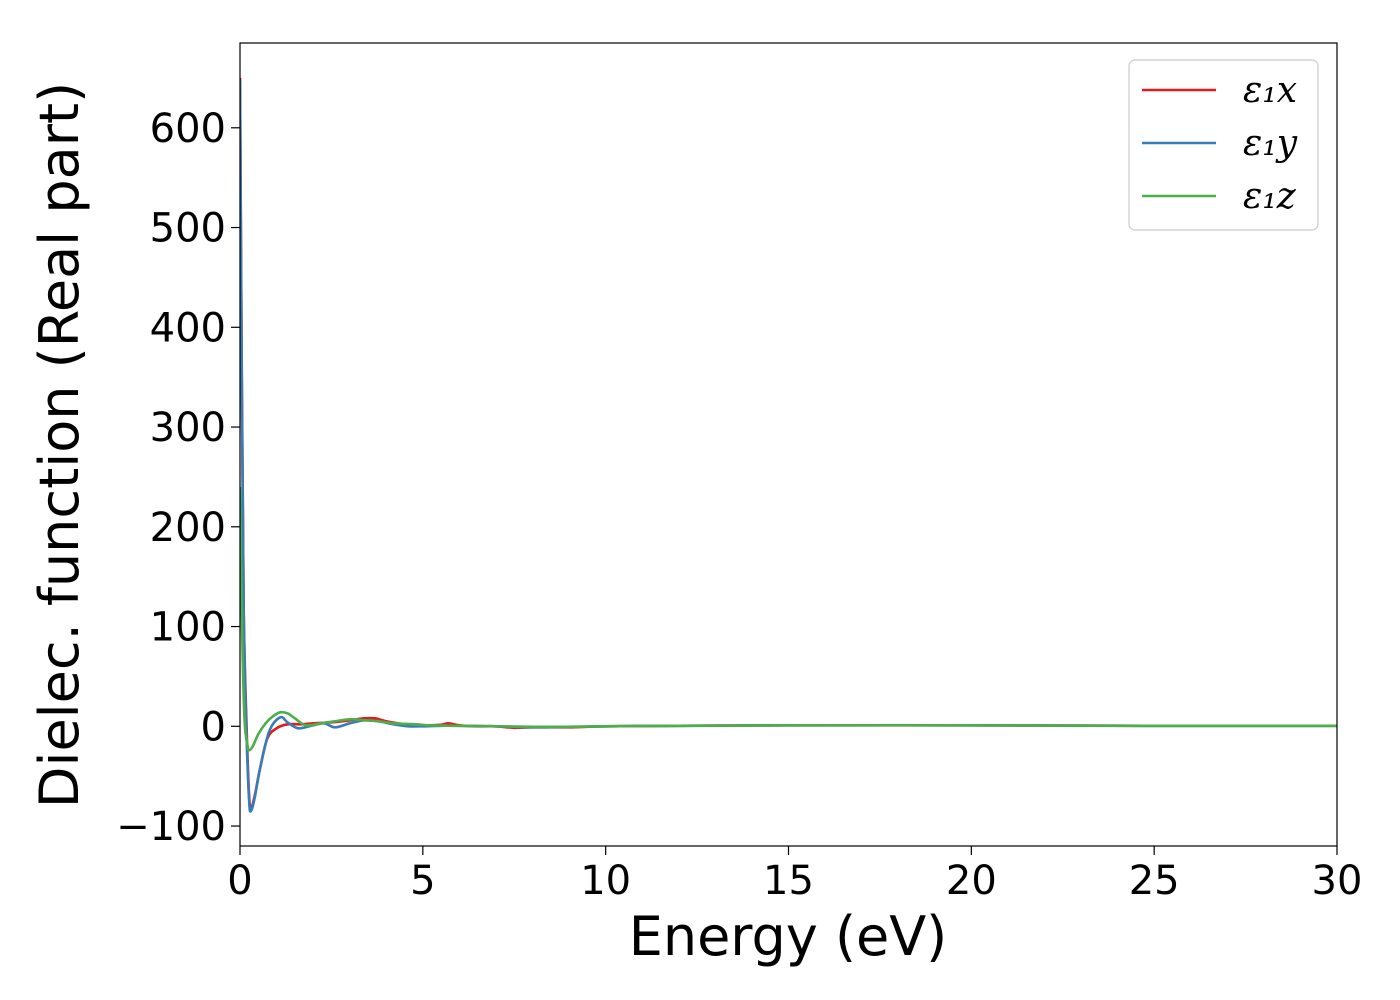 Image resolution: width=1400 pixels, height=1000 pixels. I want to click on x-tick-label: 15, so click(788, 881).